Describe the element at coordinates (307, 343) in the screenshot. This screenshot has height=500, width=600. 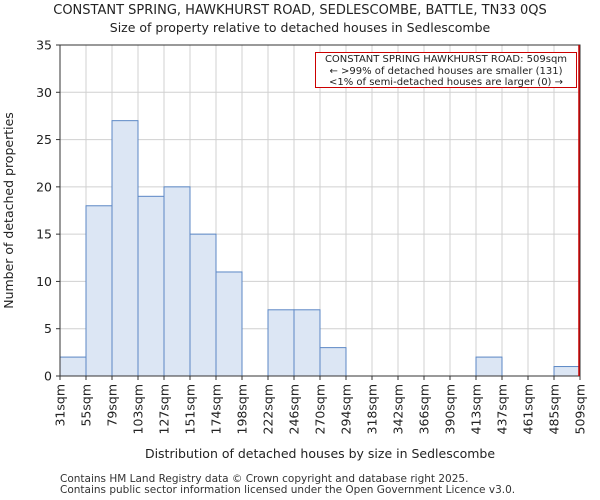
I see `bar-246sqm` at that location.